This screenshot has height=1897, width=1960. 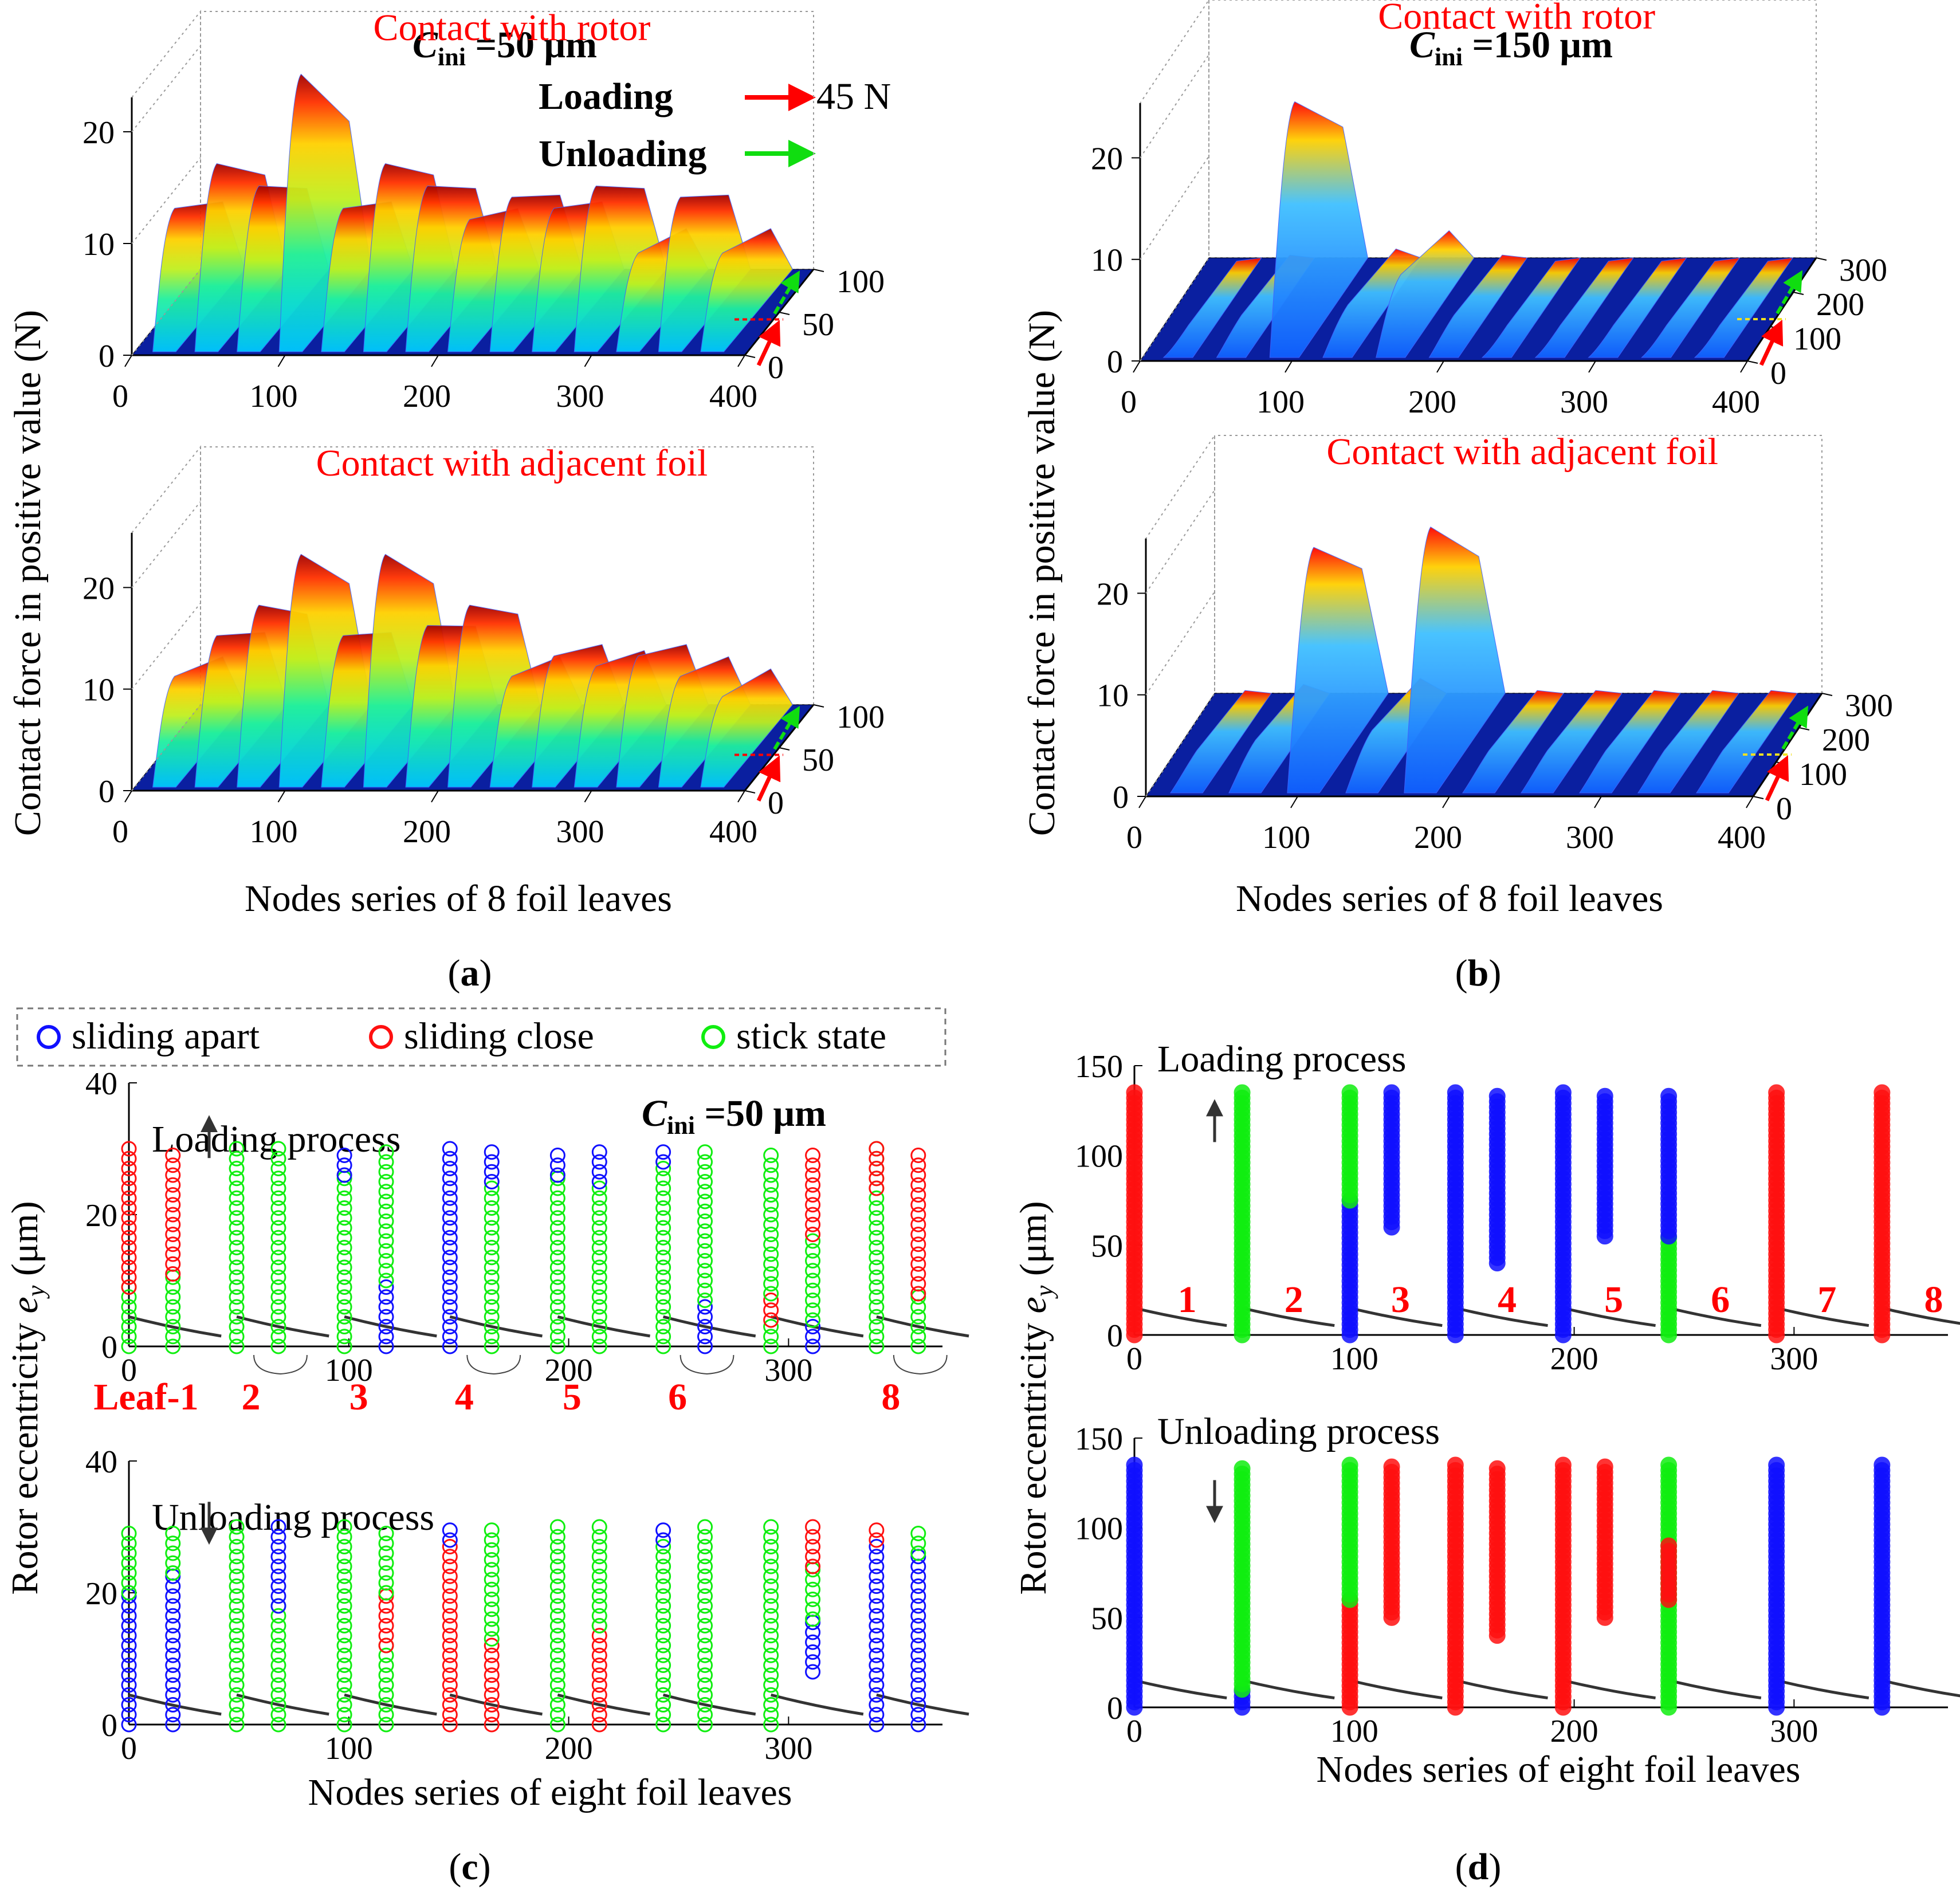 What do you see at coordinates (733, 832) in the screenshot?
I see `x-tick-label: 400` at bounding box center [733, 832].